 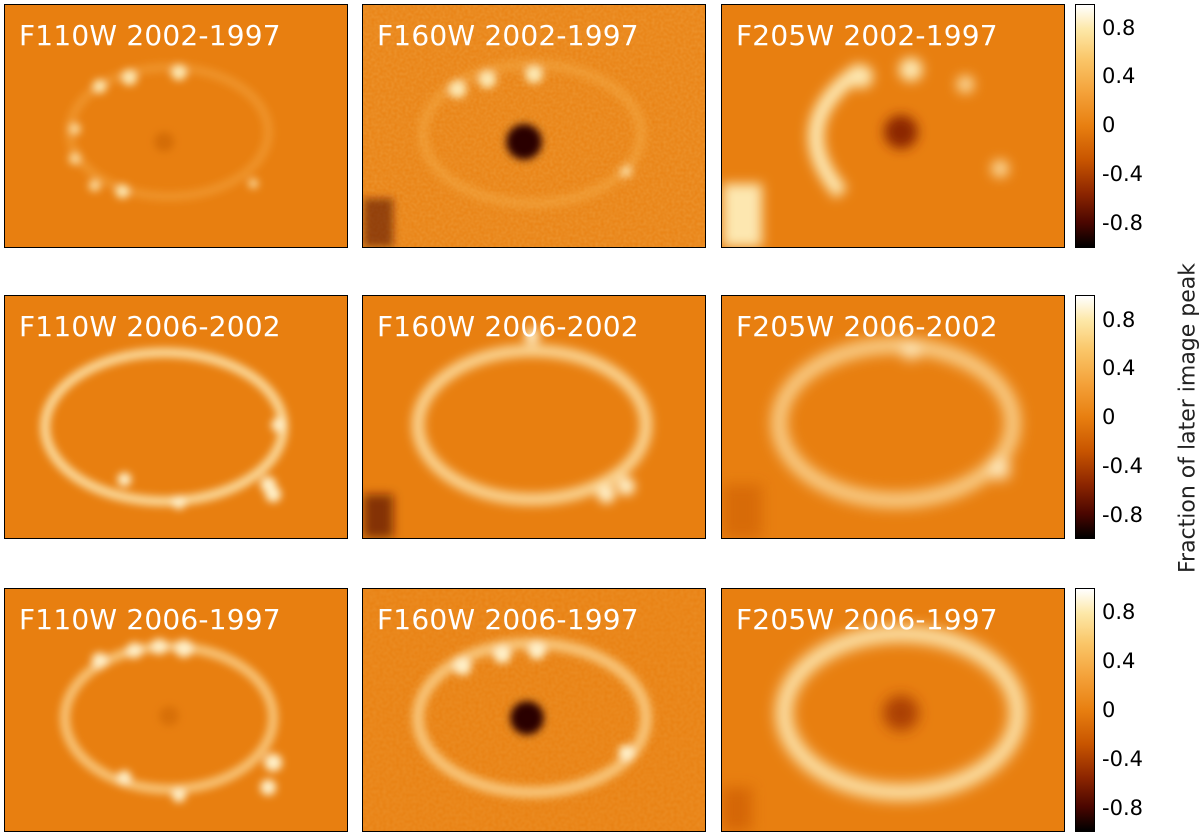 What do you see at coordinates (1187, 418) in the screenshot?
I see `colorbar-title: Fraction of later image peak` at bounding box center [1187, 418].